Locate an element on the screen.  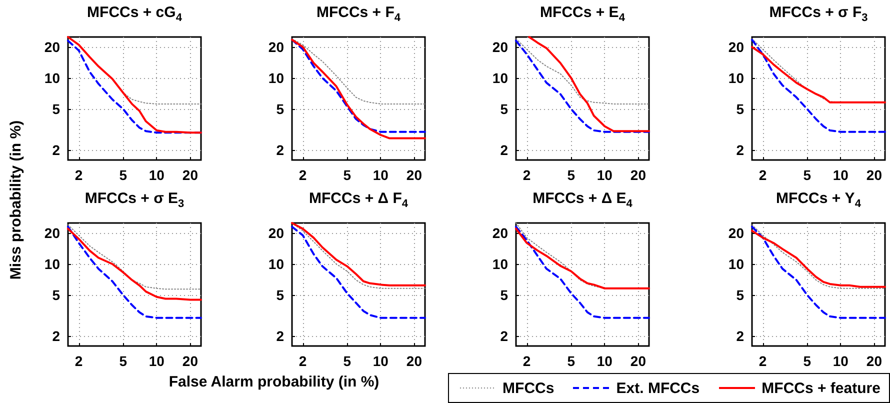
chart-title: MFCCs + Υ$_{4}$ is located at coordinates (818, 200).